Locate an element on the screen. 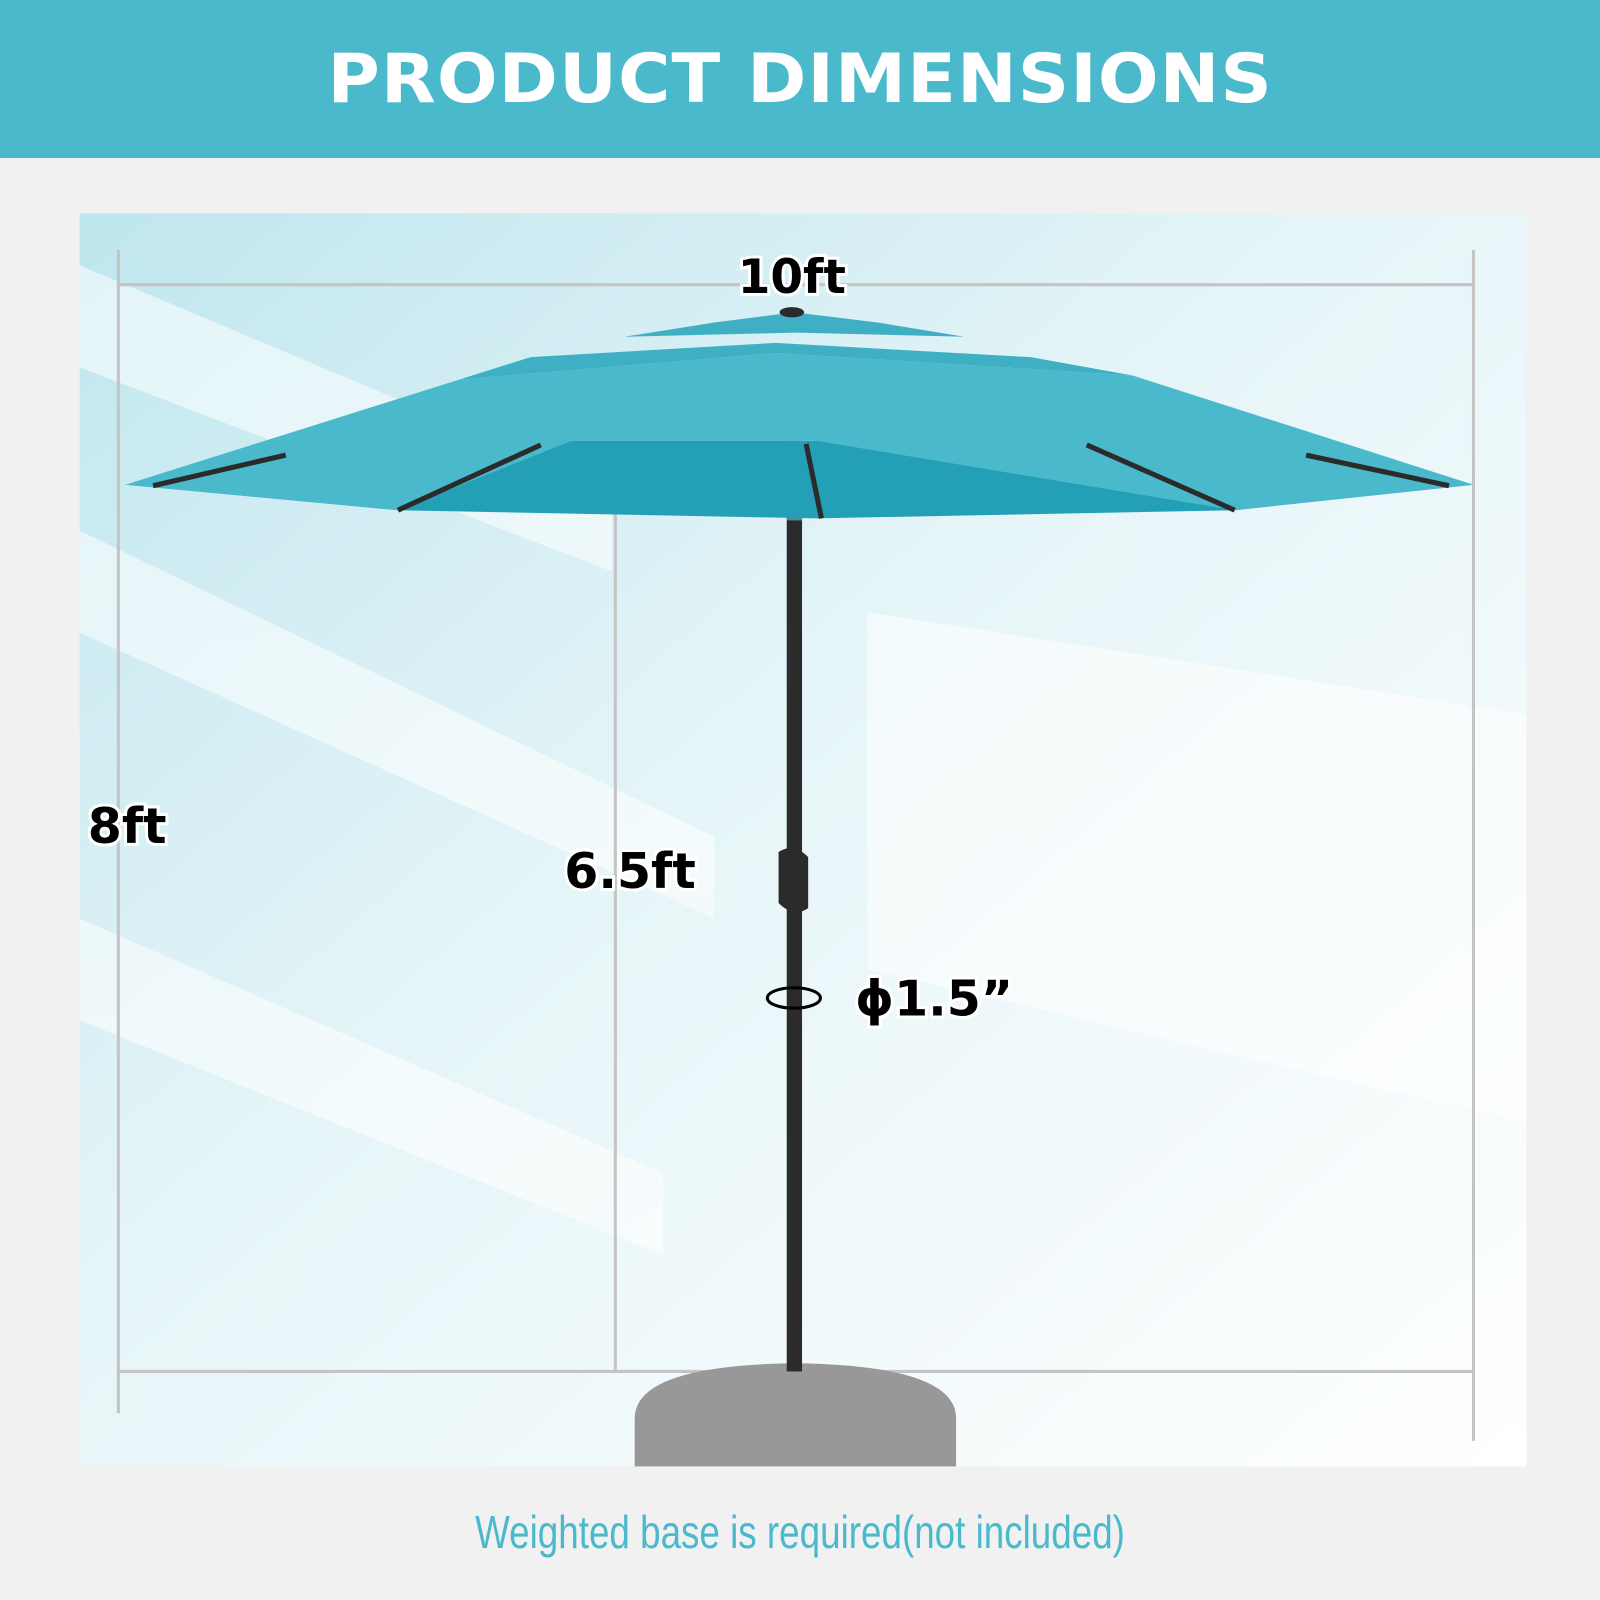 This screenshot has width=1600, height=1600. total-height-label: 8ft is located at coordinates (127, 826).